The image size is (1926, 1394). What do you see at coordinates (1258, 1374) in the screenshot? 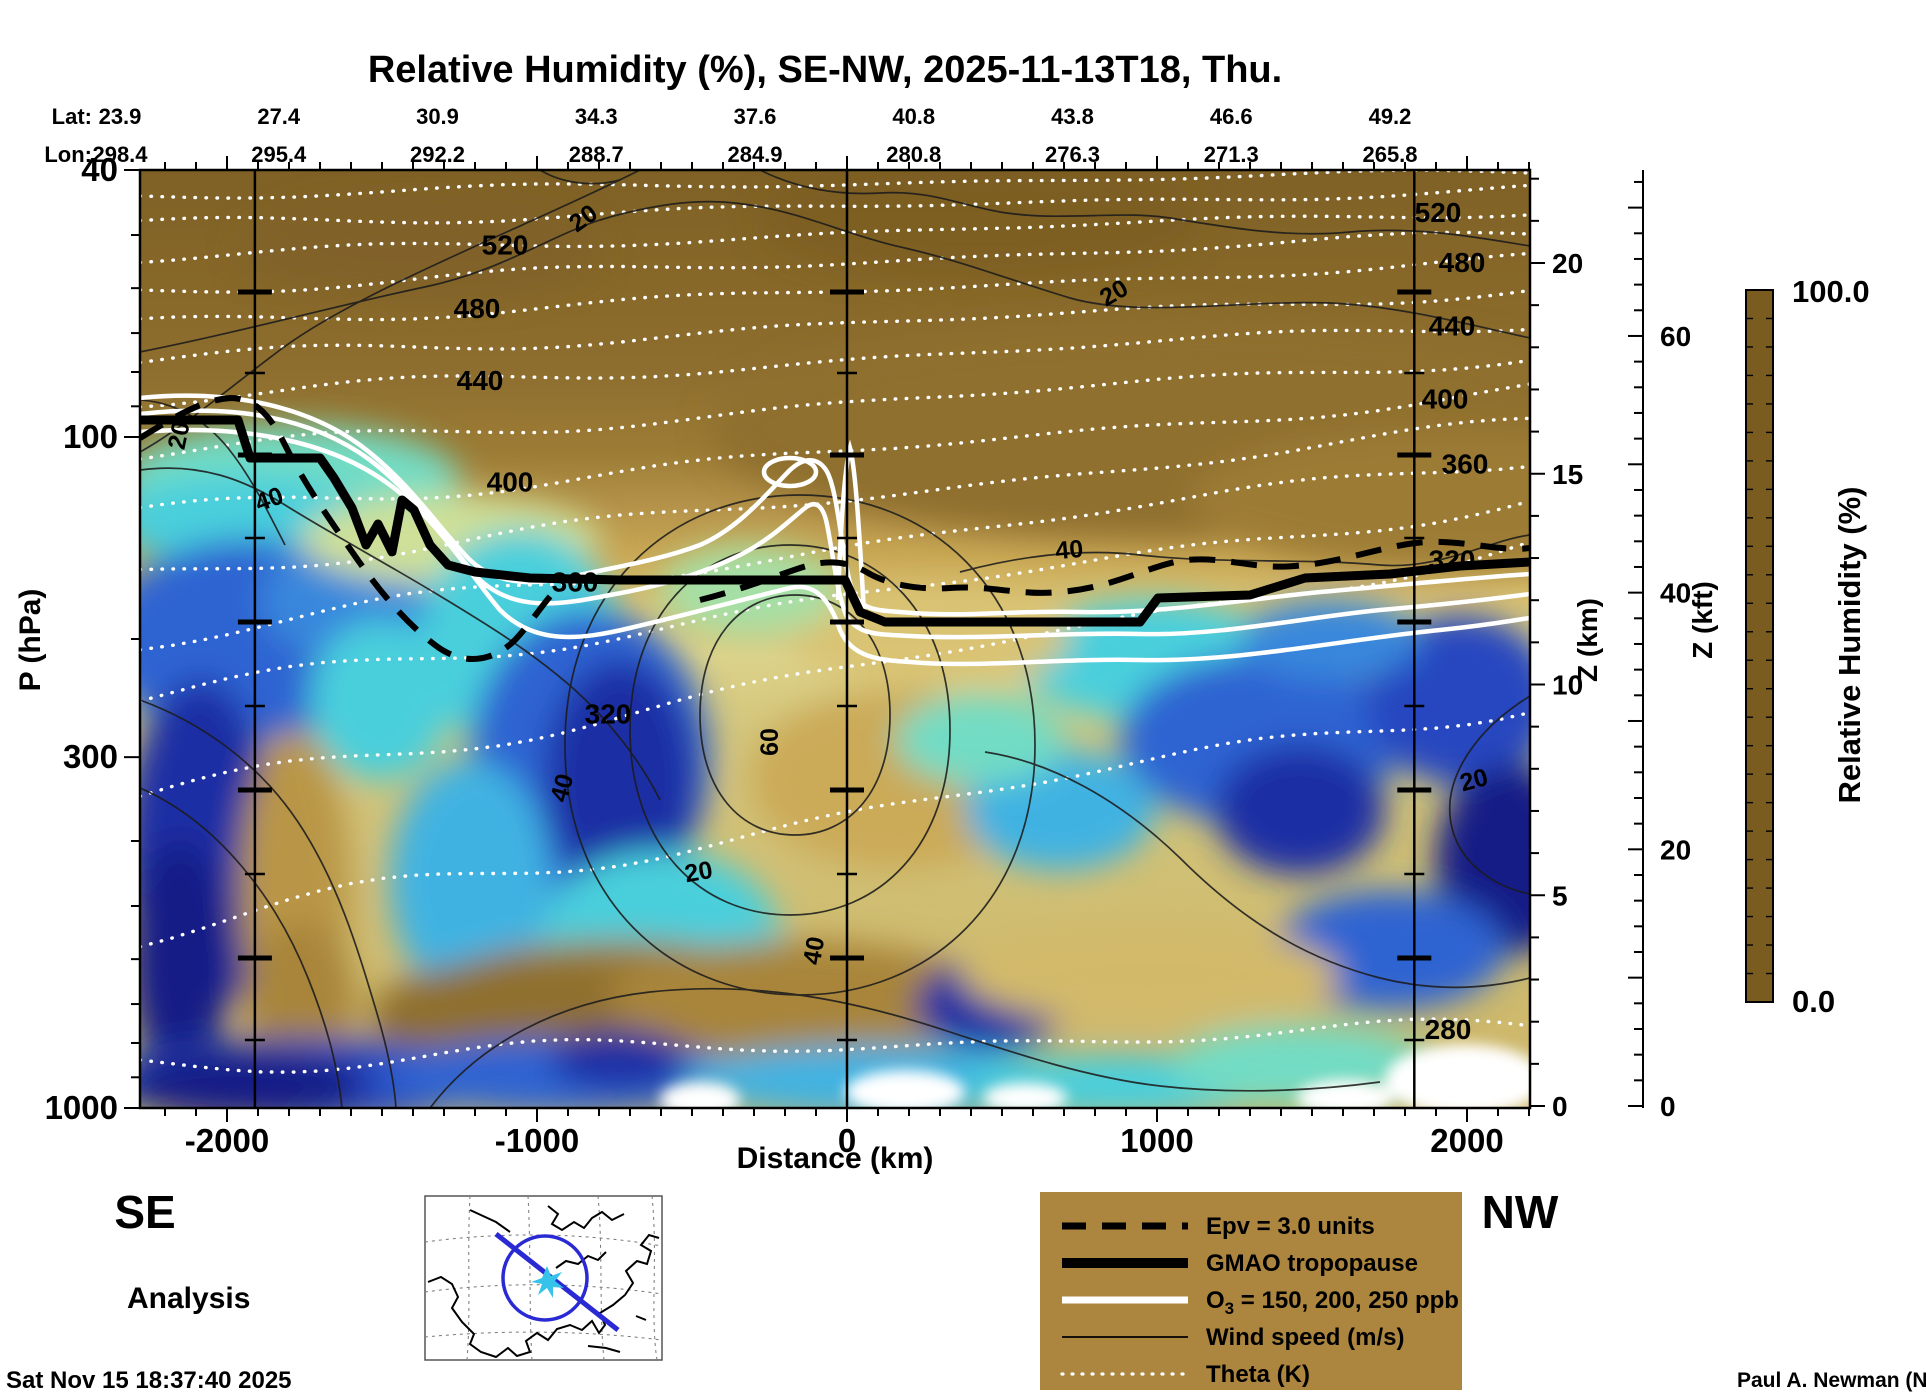
I see `legend-label-theta: Theta (K)` at bounding box center [1258, 1374].